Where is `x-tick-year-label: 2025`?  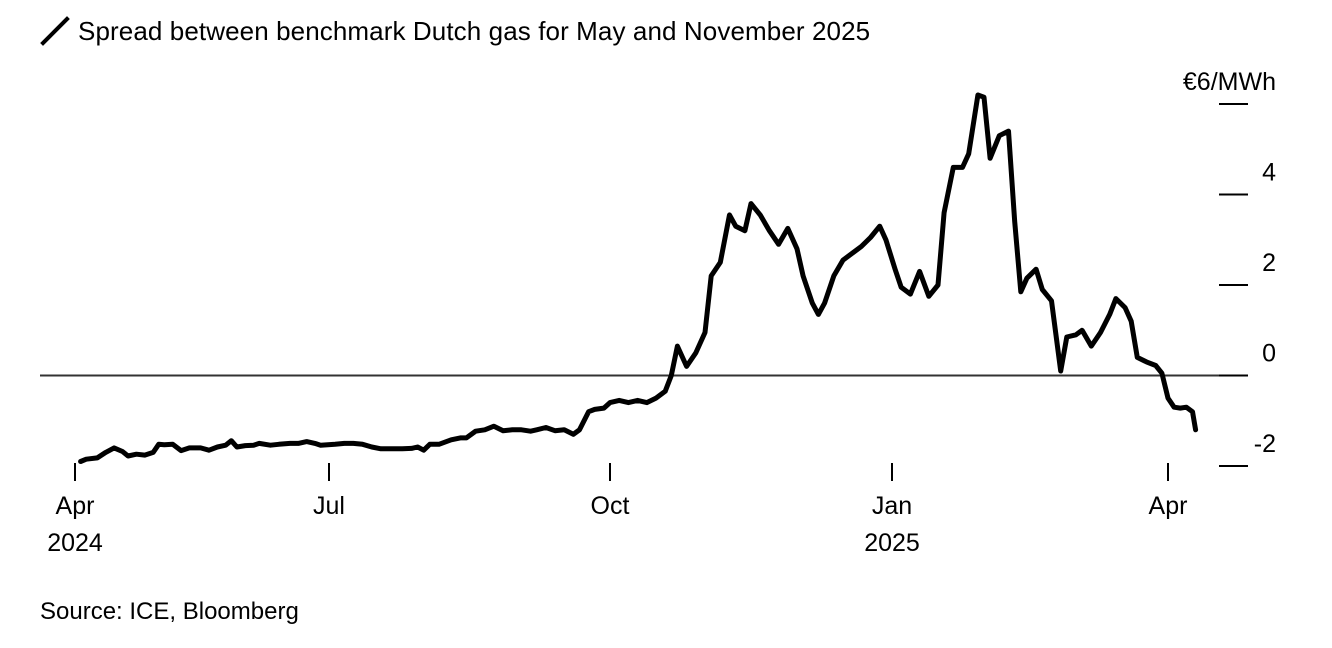 x-tick-year-label: 2025 is located at coordinates (892, 543).